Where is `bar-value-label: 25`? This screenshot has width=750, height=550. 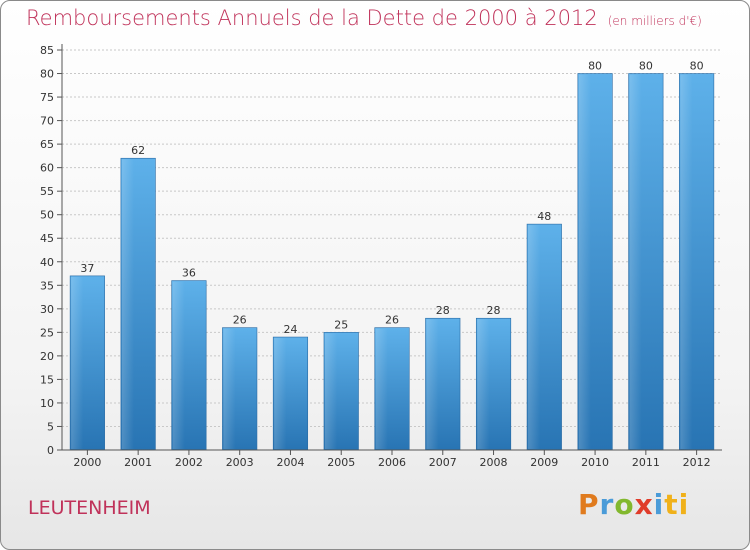
bar-value-label: 25 is located at coordinates (341, 324).